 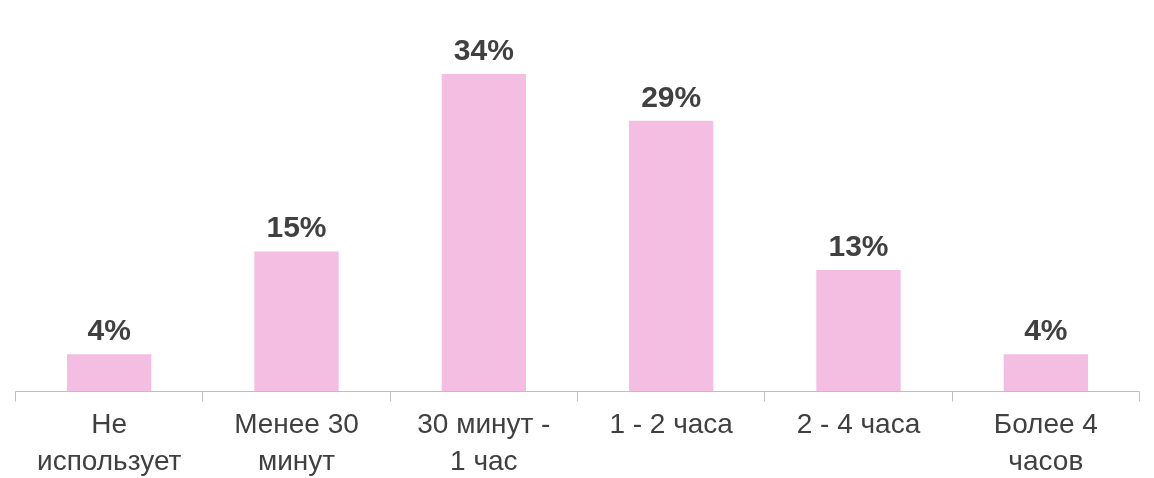 What do you see at coordinates (858, 246) in the screenshot?
I see `data-label: 13%` at bounding box center [858, 246].